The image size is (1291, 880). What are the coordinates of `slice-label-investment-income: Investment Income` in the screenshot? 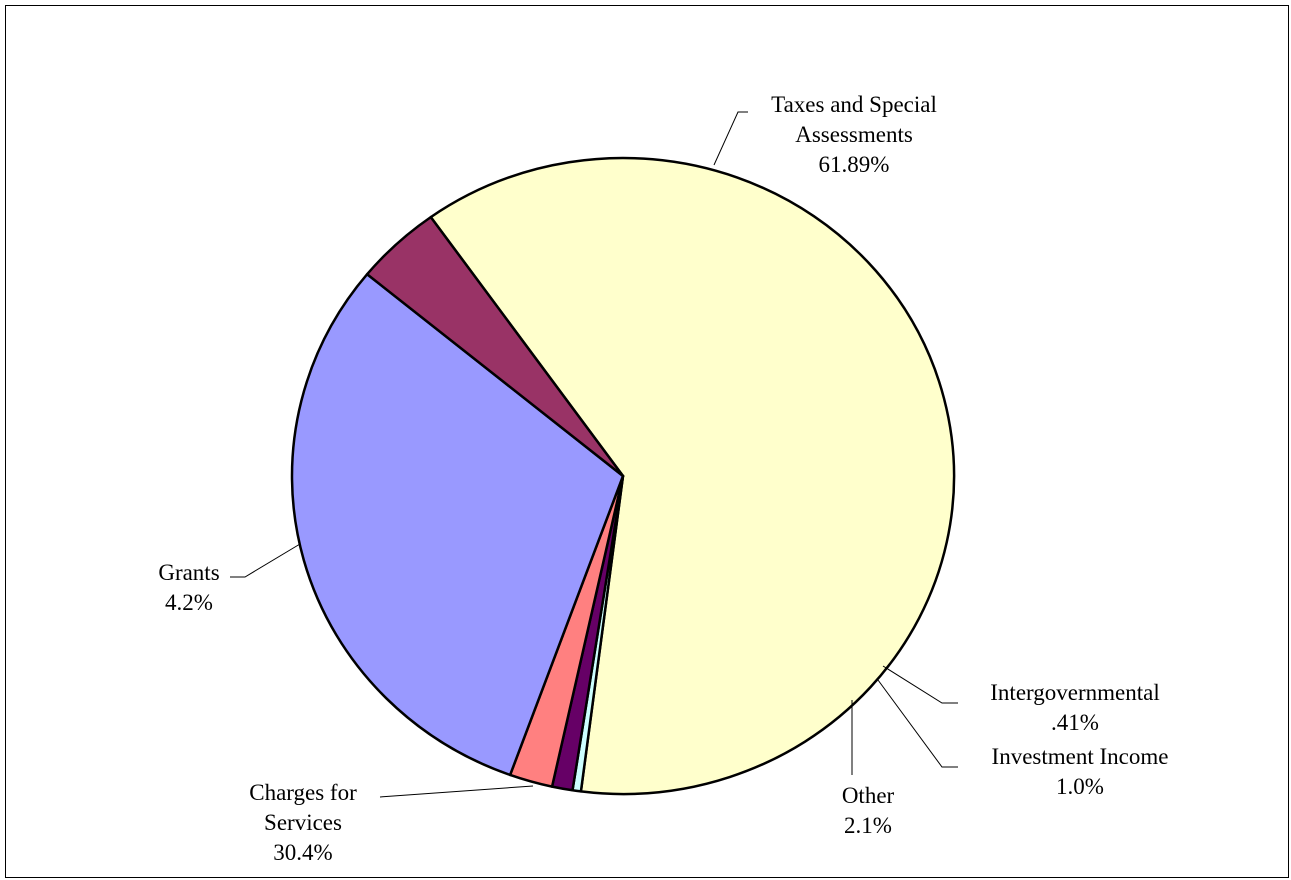 It's located at (1080, 756).